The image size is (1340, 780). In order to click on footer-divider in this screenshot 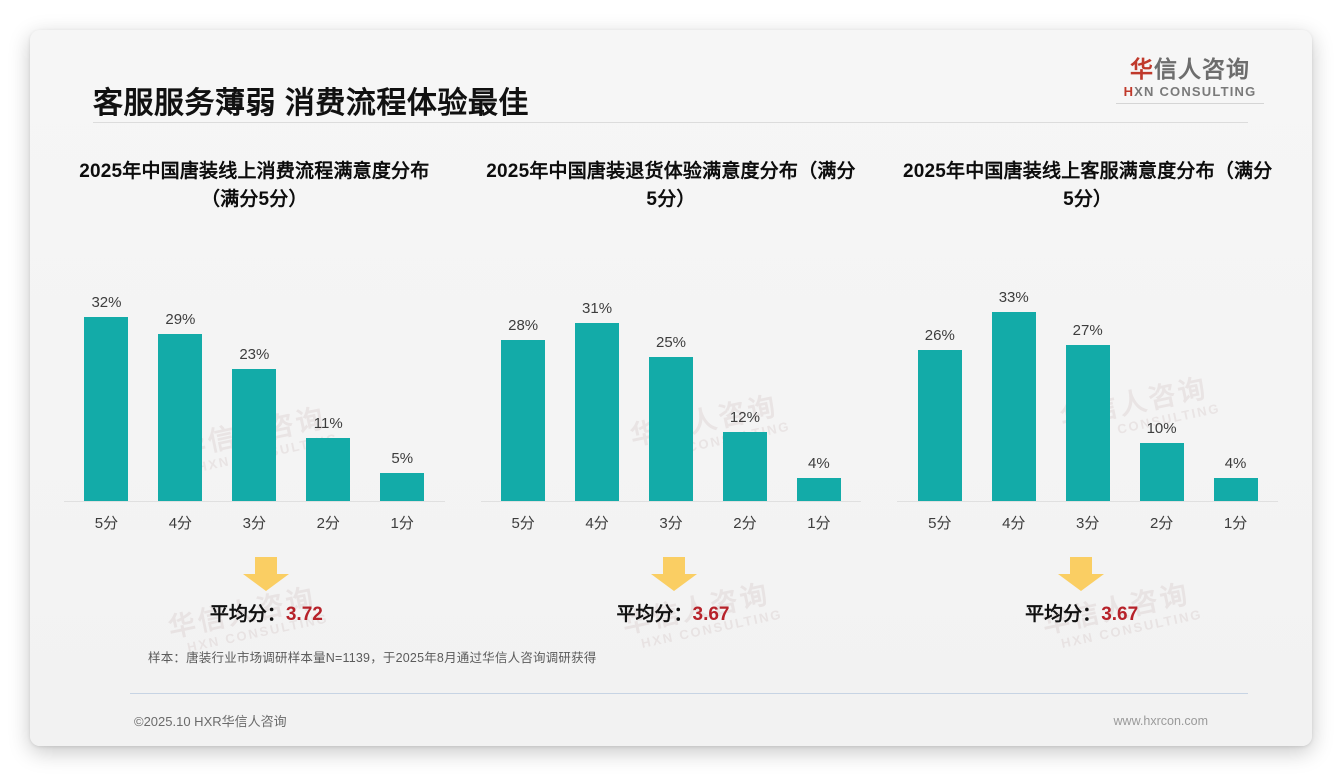, I will do `click(689, 693)`.